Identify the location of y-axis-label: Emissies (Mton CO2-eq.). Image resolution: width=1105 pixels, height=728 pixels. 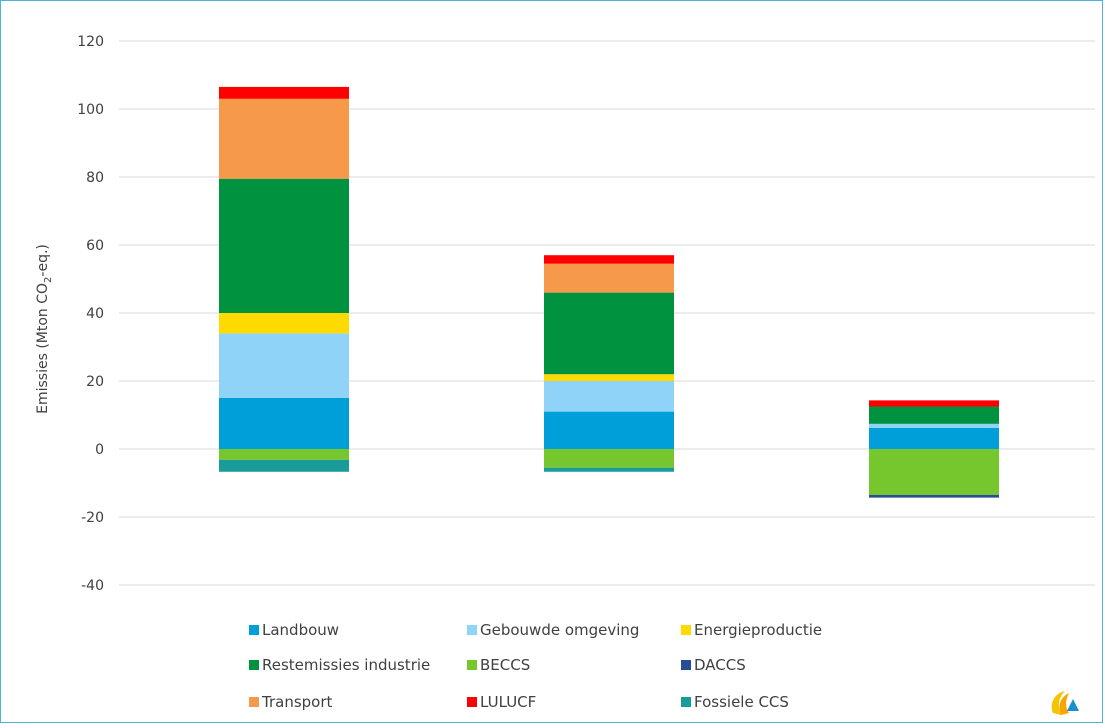
(44, 329).